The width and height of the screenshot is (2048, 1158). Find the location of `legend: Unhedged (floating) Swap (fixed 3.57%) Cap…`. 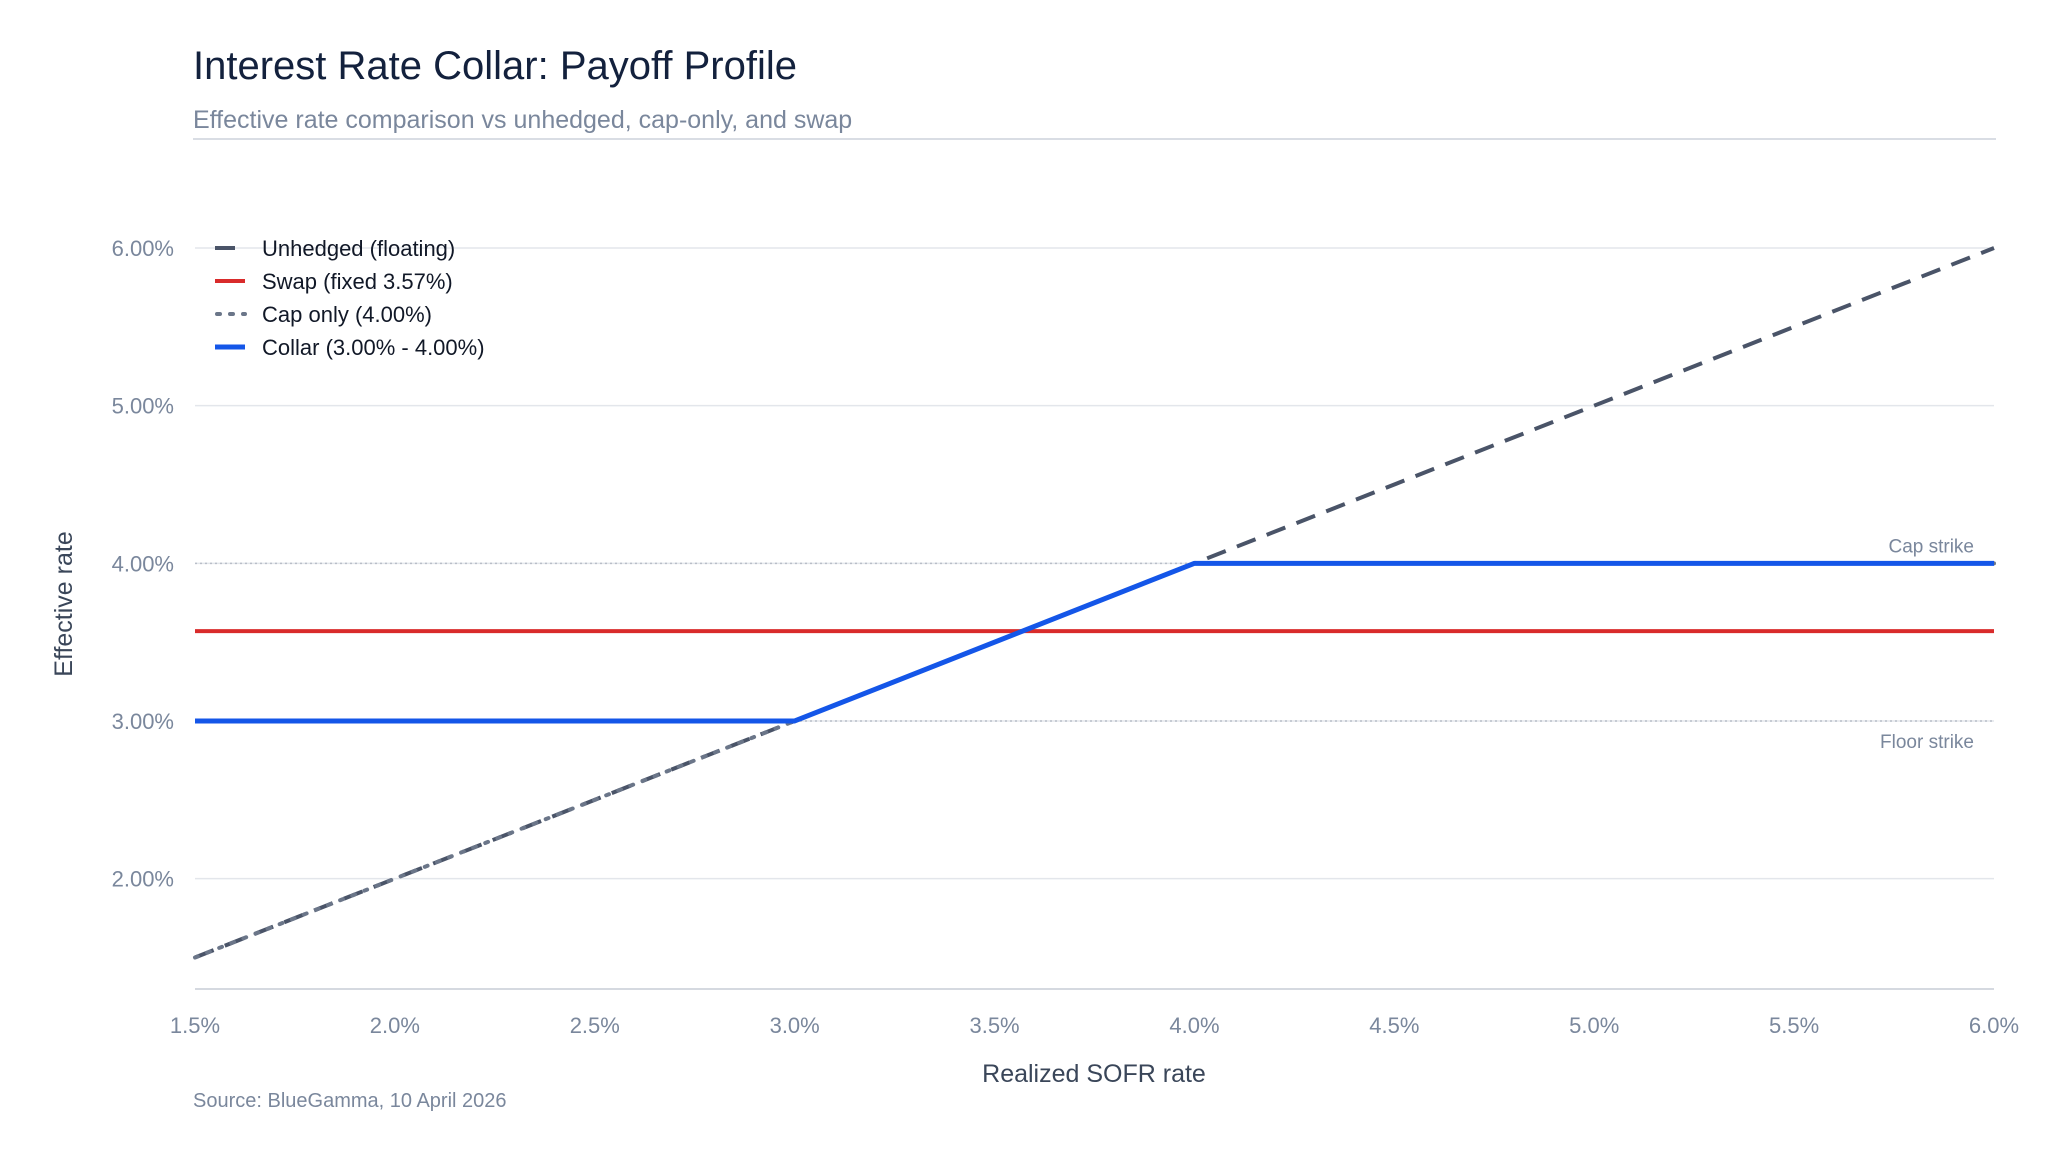

legend: Unhedged (floating) Swap (fixed 3.57%) Cap… is located at coordinates (350, 298).